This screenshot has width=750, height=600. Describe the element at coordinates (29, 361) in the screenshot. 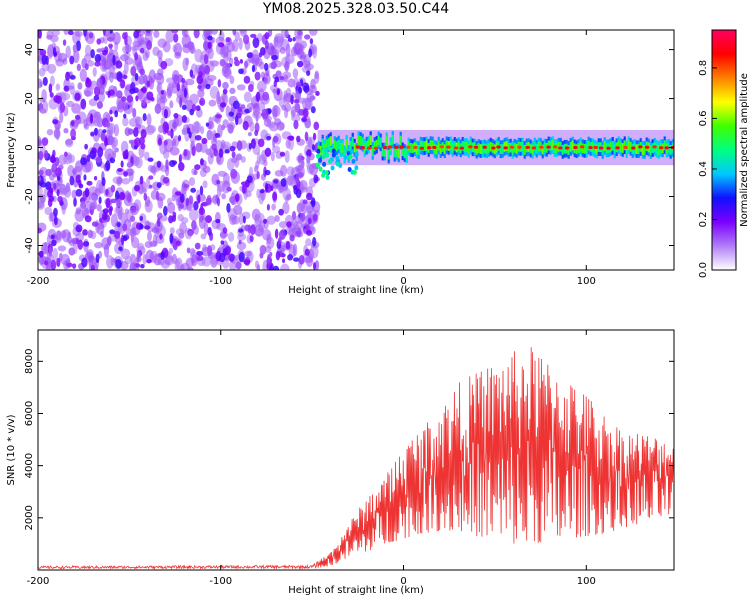

I see `y-tick-label: 8000` at that location.